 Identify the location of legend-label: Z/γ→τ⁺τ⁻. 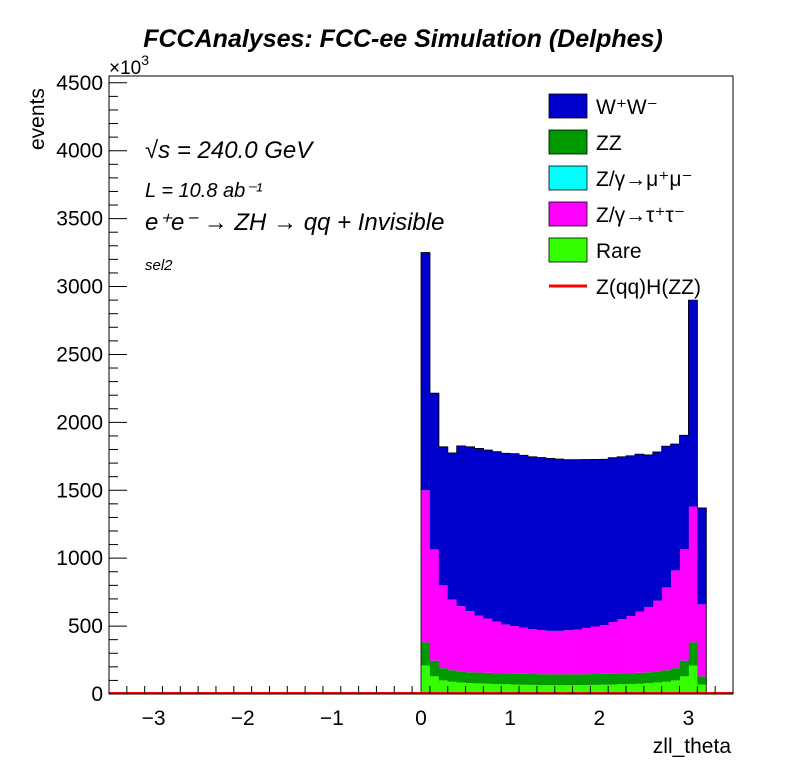
(640, 215).